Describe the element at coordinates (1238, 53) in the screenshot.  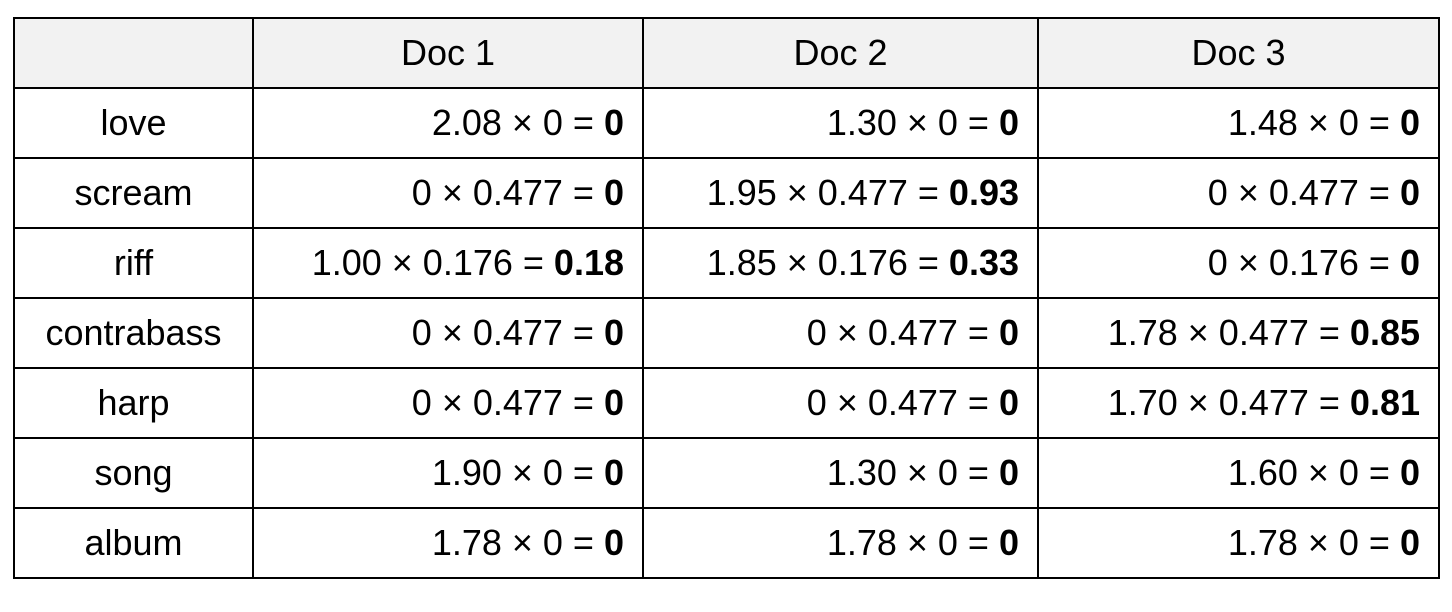
I see `column-header-doc-3: Doc 3` at that location.